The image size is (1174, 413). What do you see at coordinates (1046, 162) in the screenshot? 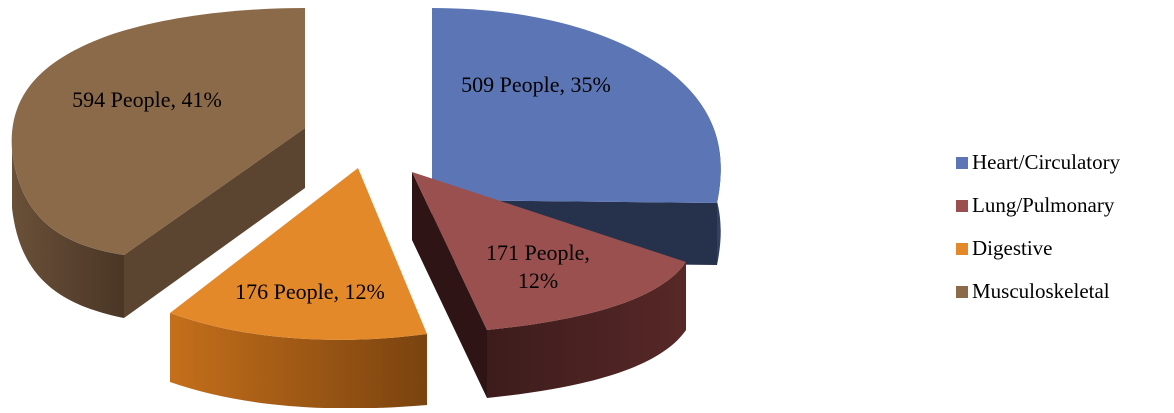
I see `legend-label-heart-circulatory: Heart/Circulatory` at bounding box center [1046, 162].